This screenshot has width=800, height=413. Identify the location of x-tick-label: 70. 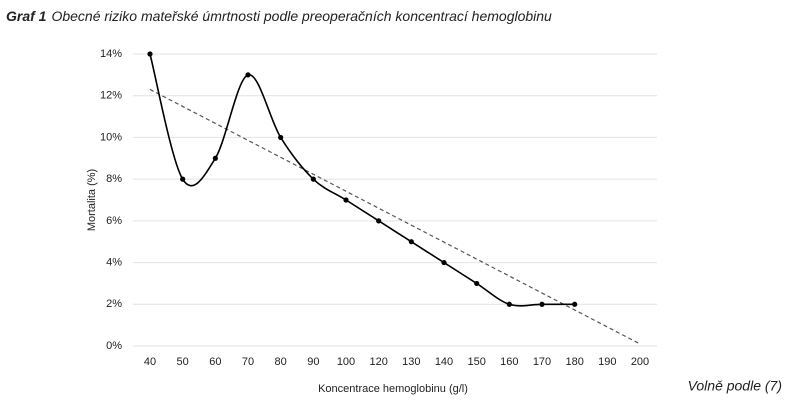
(248, 362).